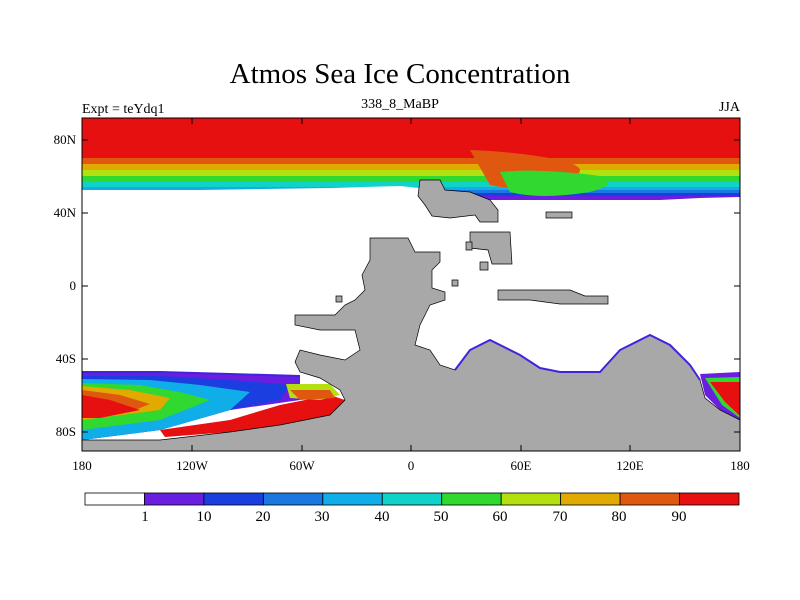  What do you see at coordinates (65, 358) in the screenshot?
I see `lat-label-40s: 40S` at bounding box center [65, 358].